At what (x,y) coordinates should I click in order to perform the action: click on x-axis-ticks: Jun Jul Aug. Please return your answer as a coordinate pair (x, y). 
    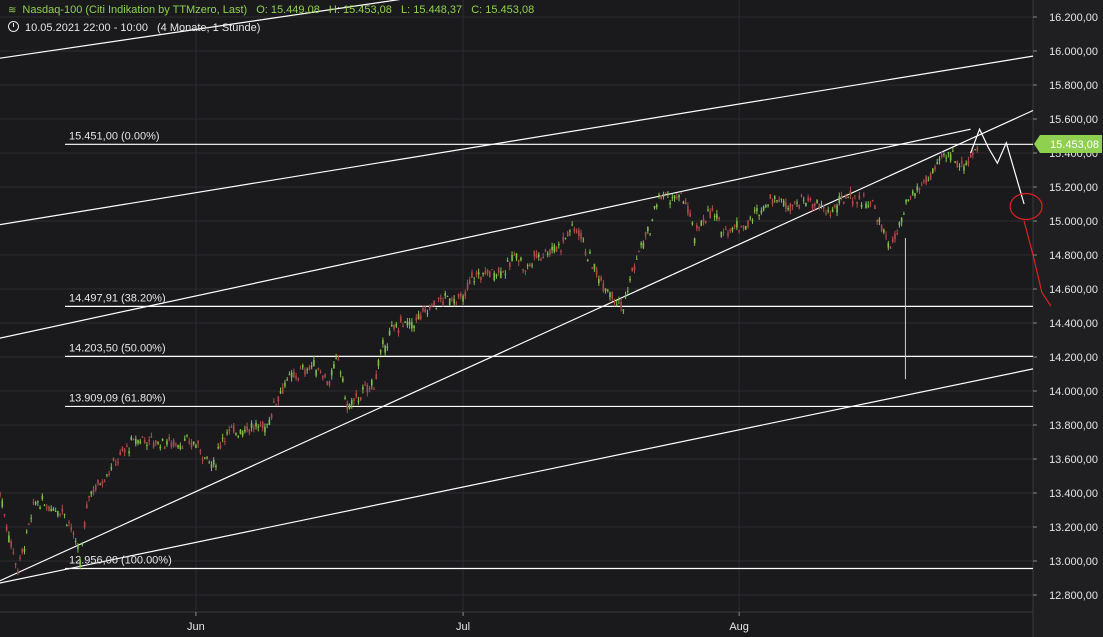
    Looking at the image, I should click on (468, 622).